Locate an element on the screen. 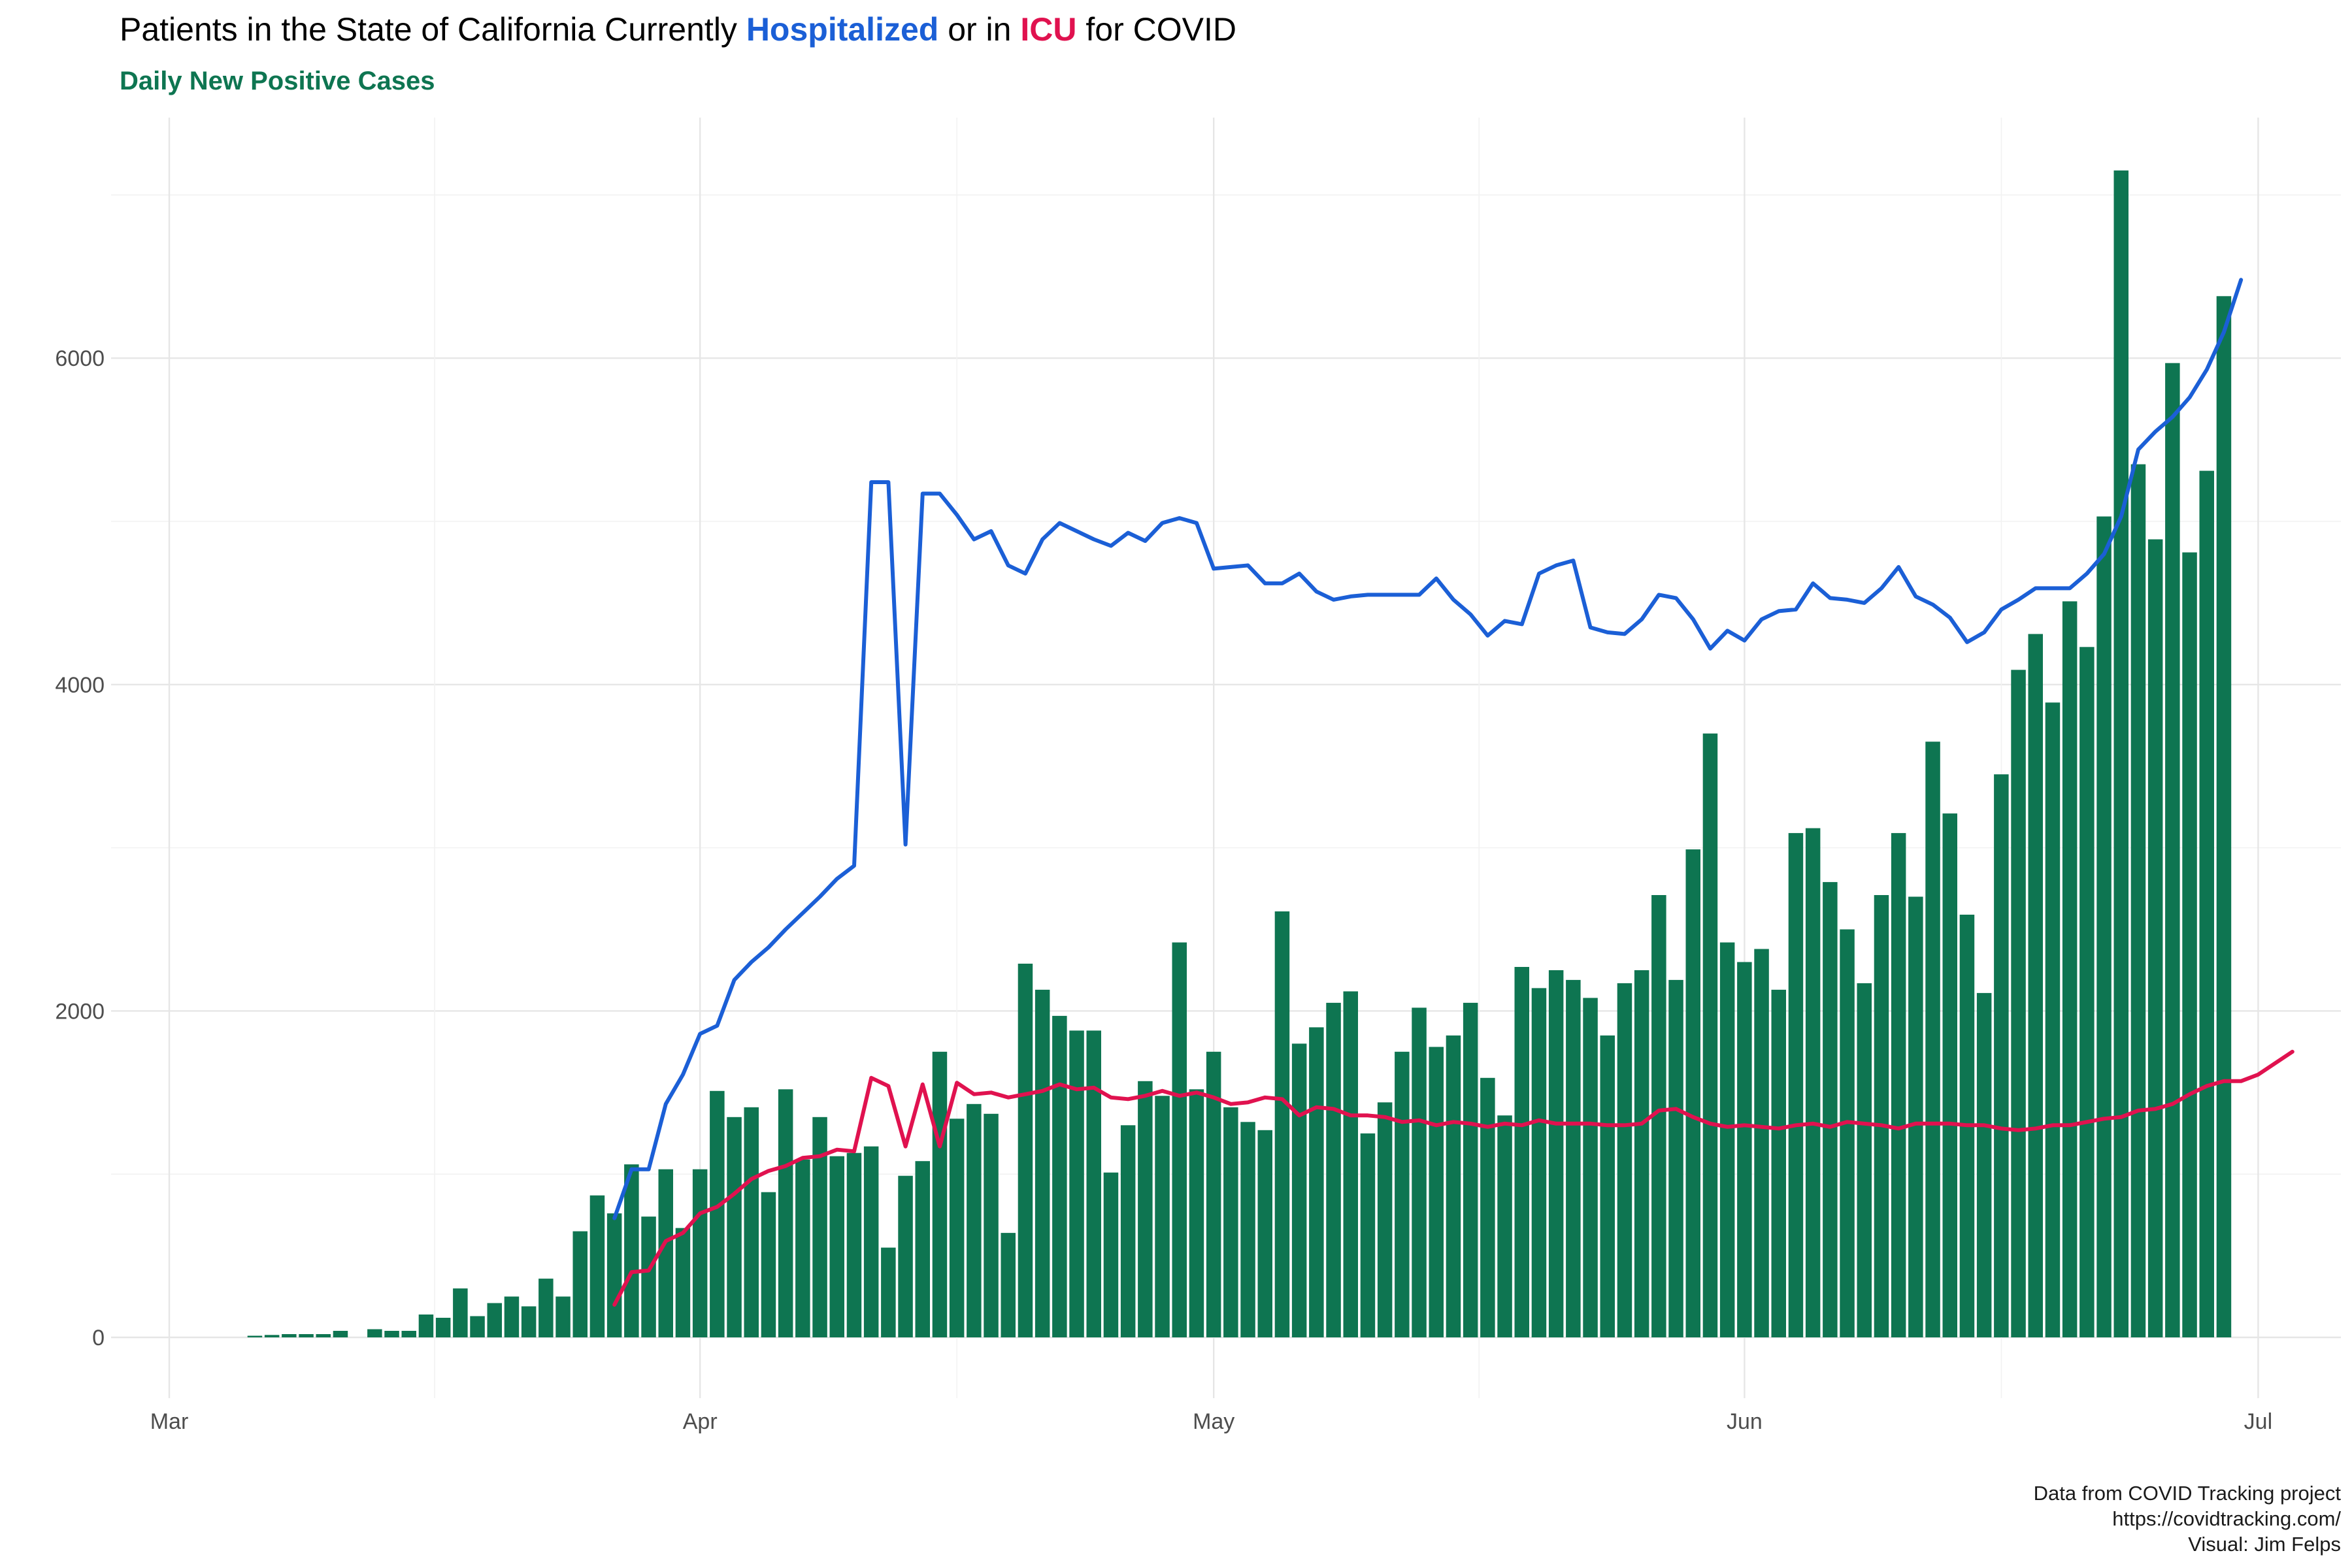  caption-line-1: Data from COVID Tracking project is located at coordinates (2188, 1493).